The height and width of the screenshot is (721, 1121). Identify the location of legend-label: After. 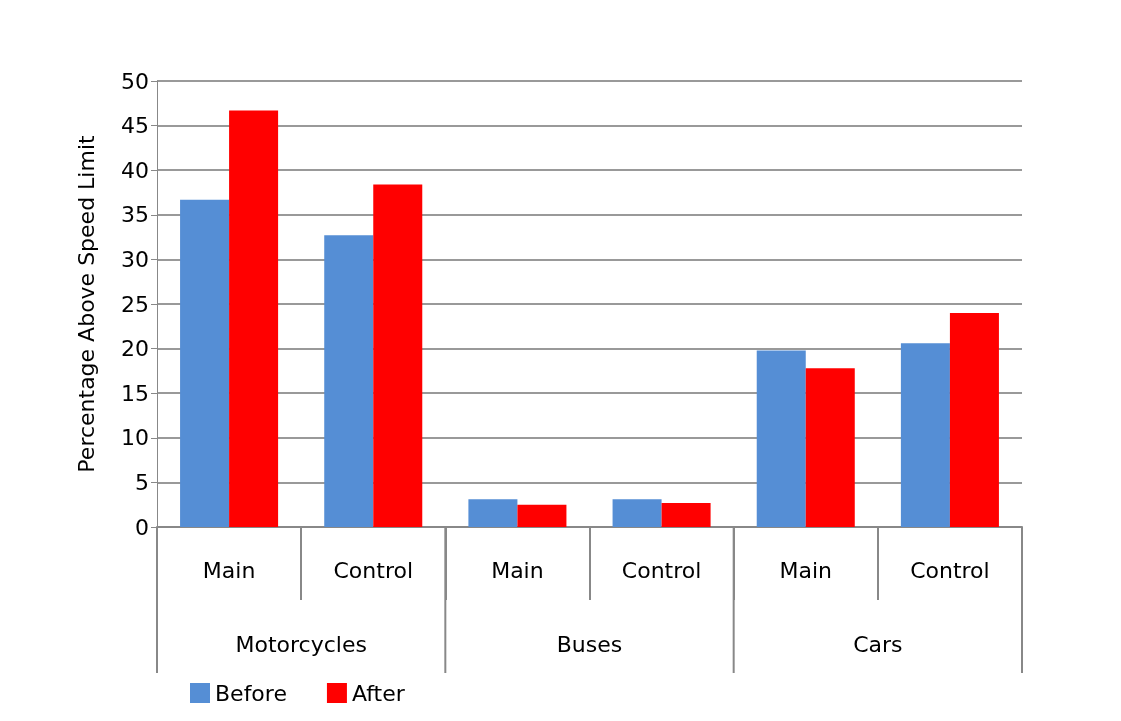
(378, 693).